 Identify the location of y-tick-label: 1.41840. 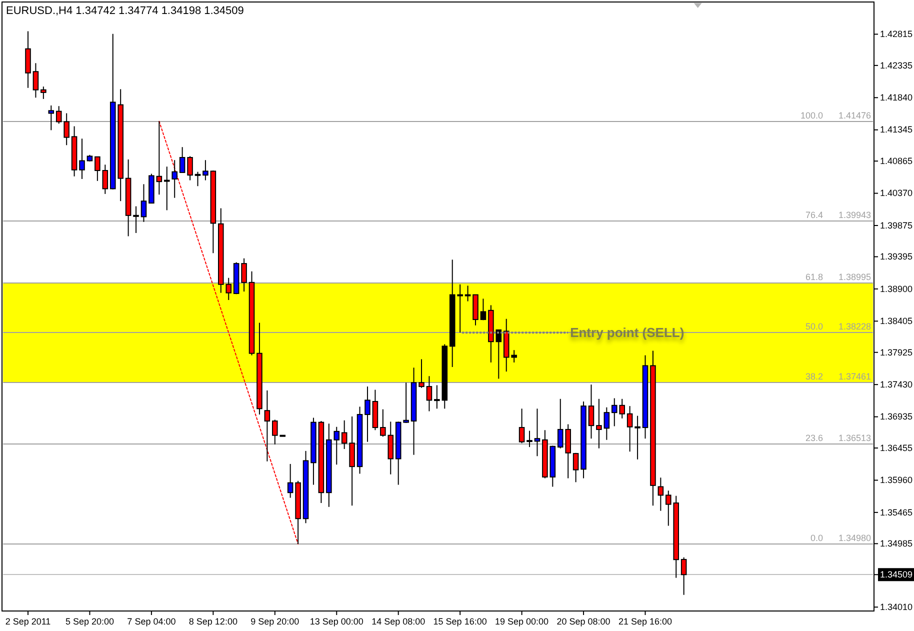
(896, 97).